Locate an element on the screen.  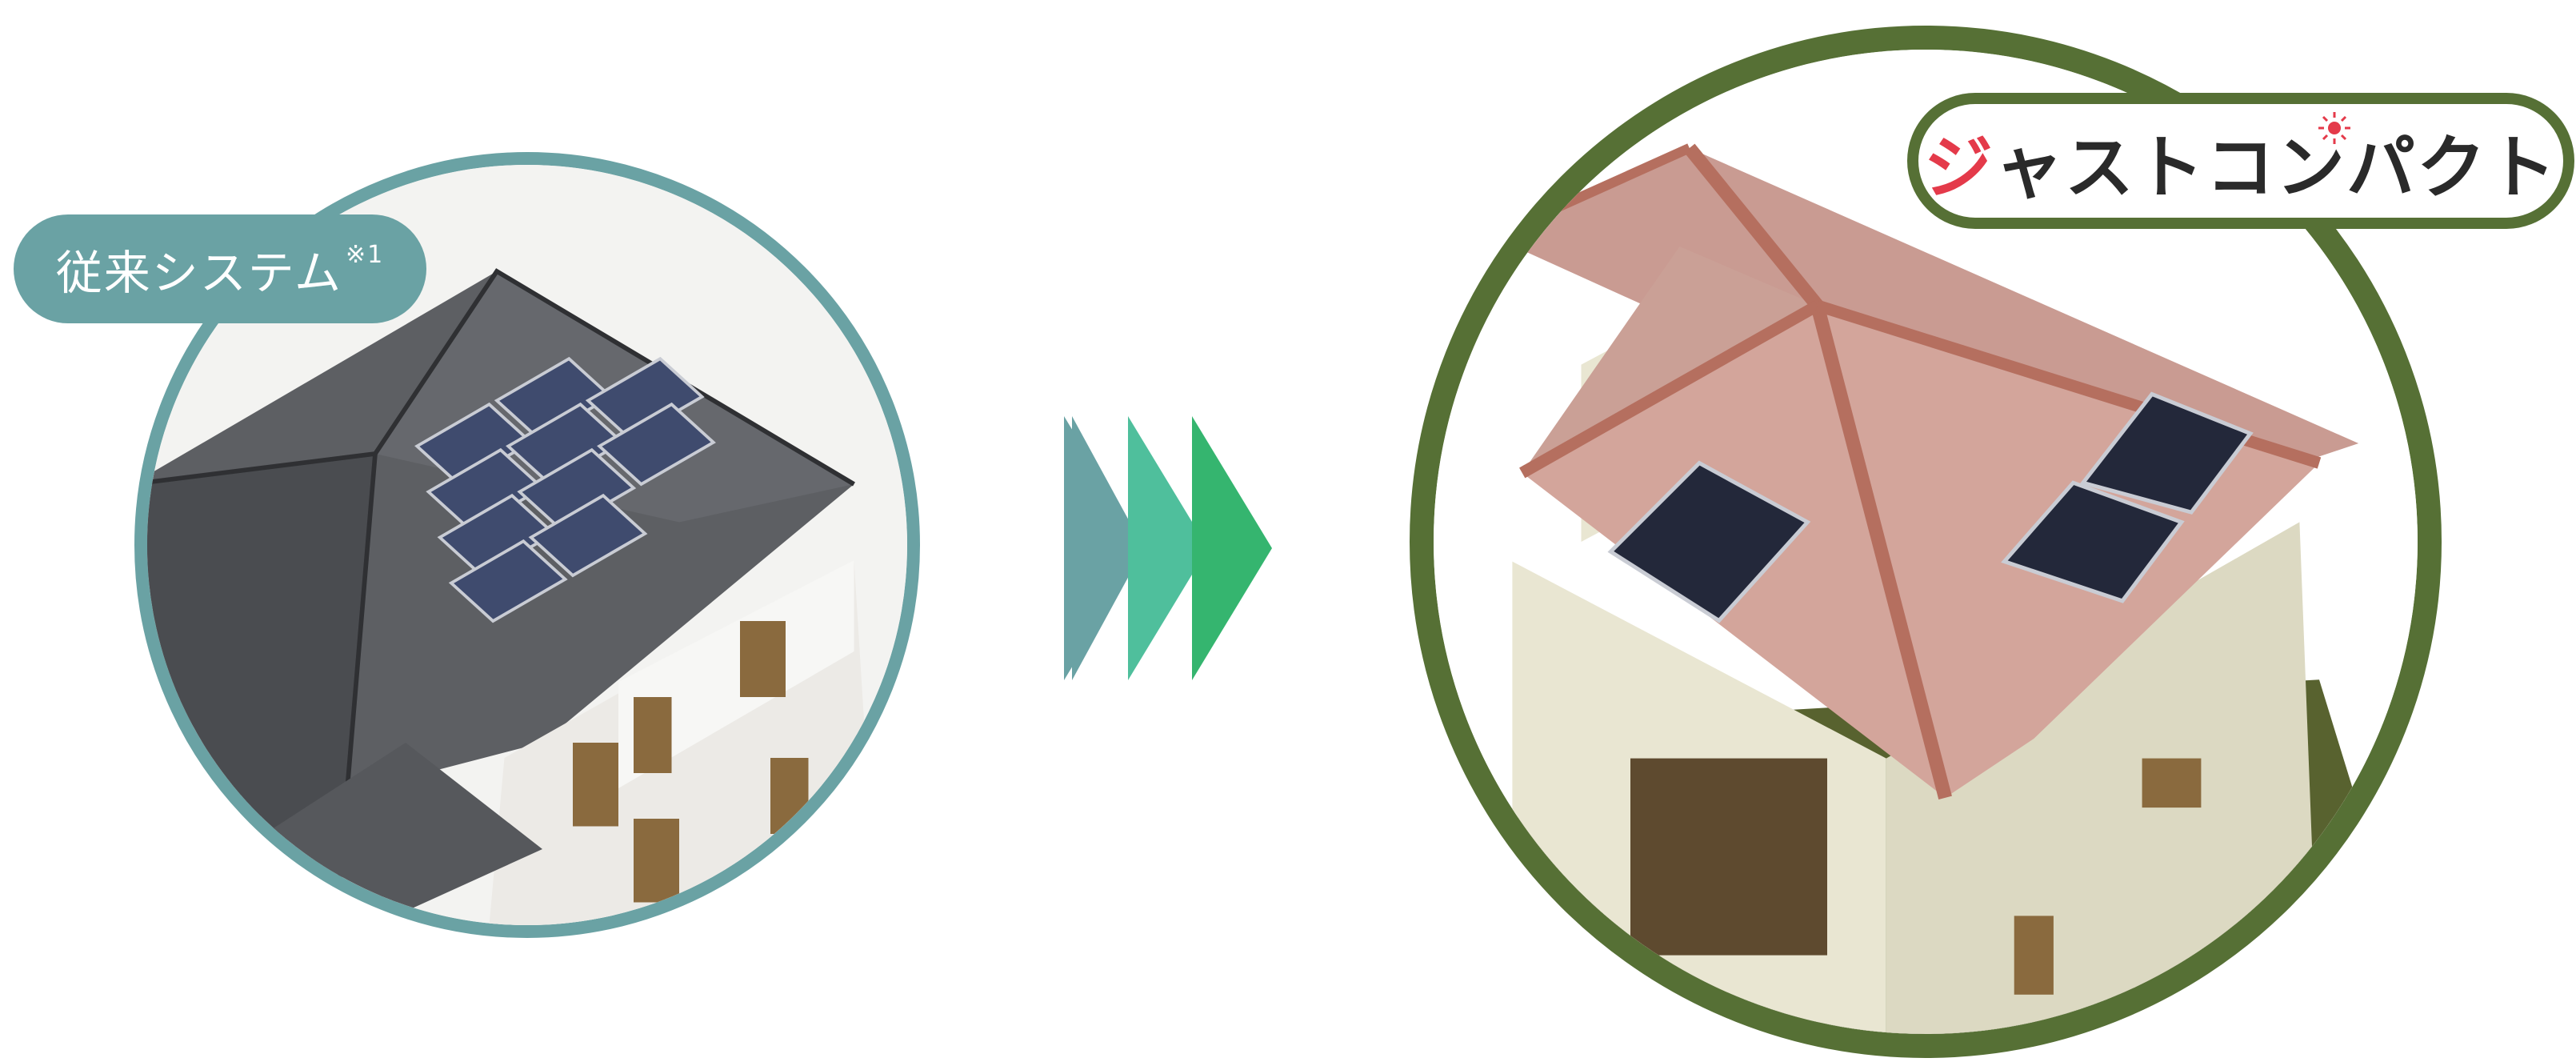
just-compact-logo-badge: ジ ャストコンパクト is located at coordinates (2240, 161).